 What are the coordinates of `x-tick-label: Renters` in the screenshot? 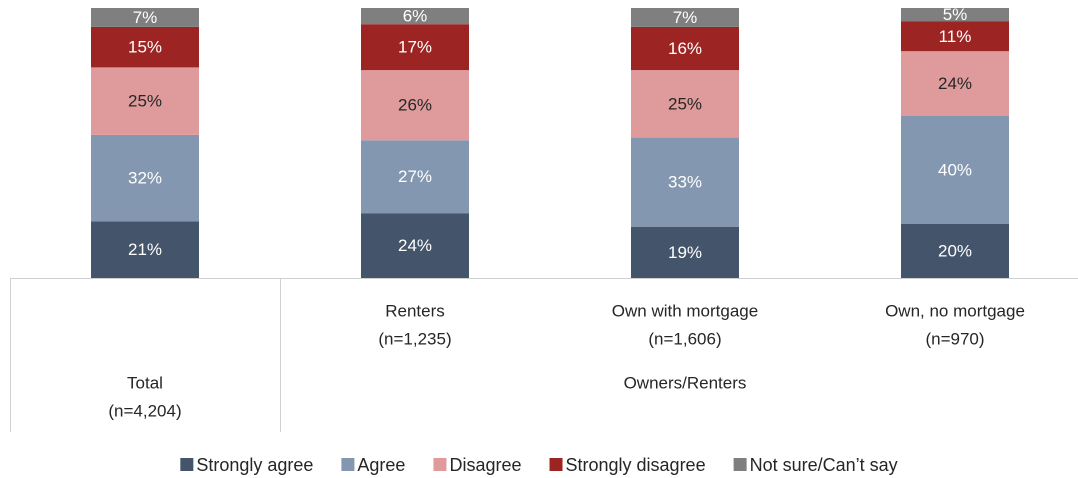 It's located at (415, 310).